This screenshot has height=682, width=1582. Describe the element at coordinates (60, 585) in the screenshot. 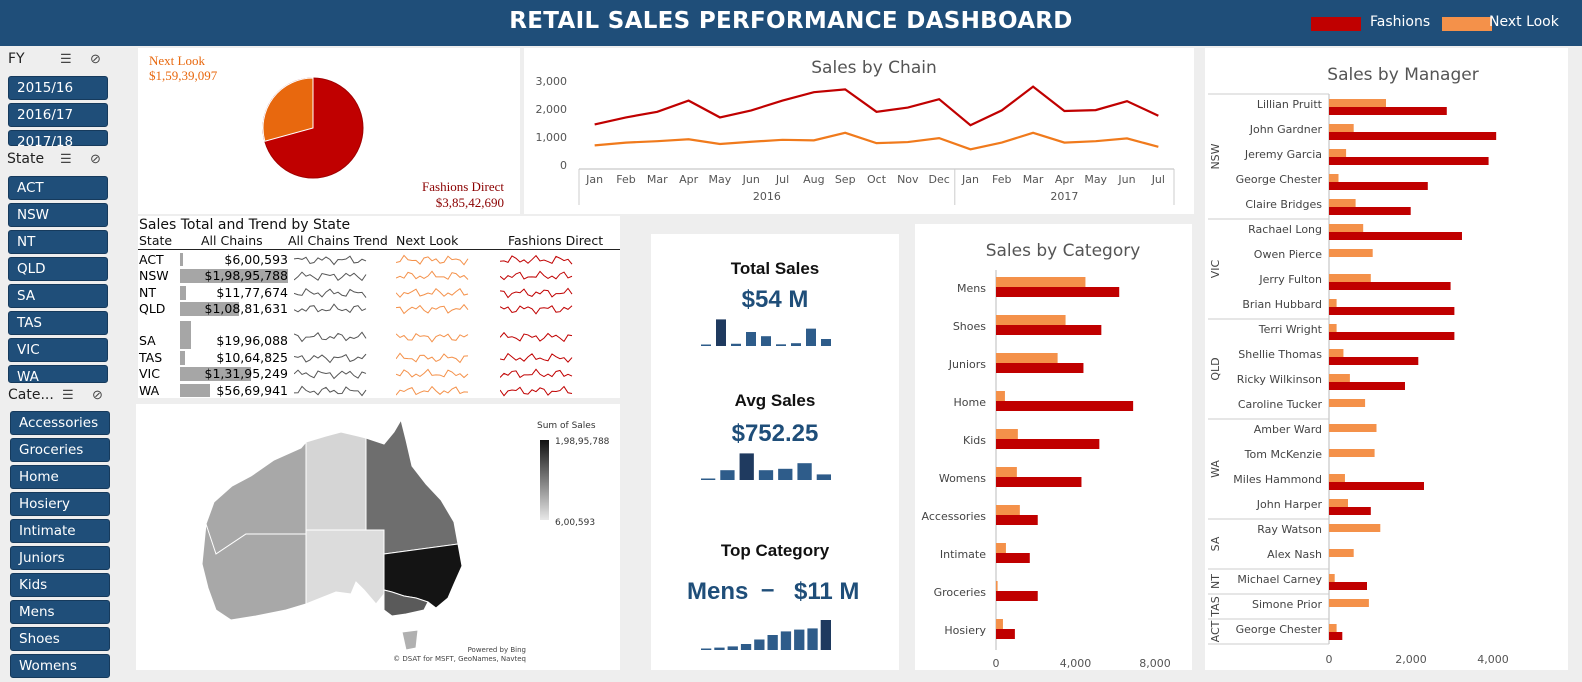

I see `slicer-category-item: Kids` at that location.